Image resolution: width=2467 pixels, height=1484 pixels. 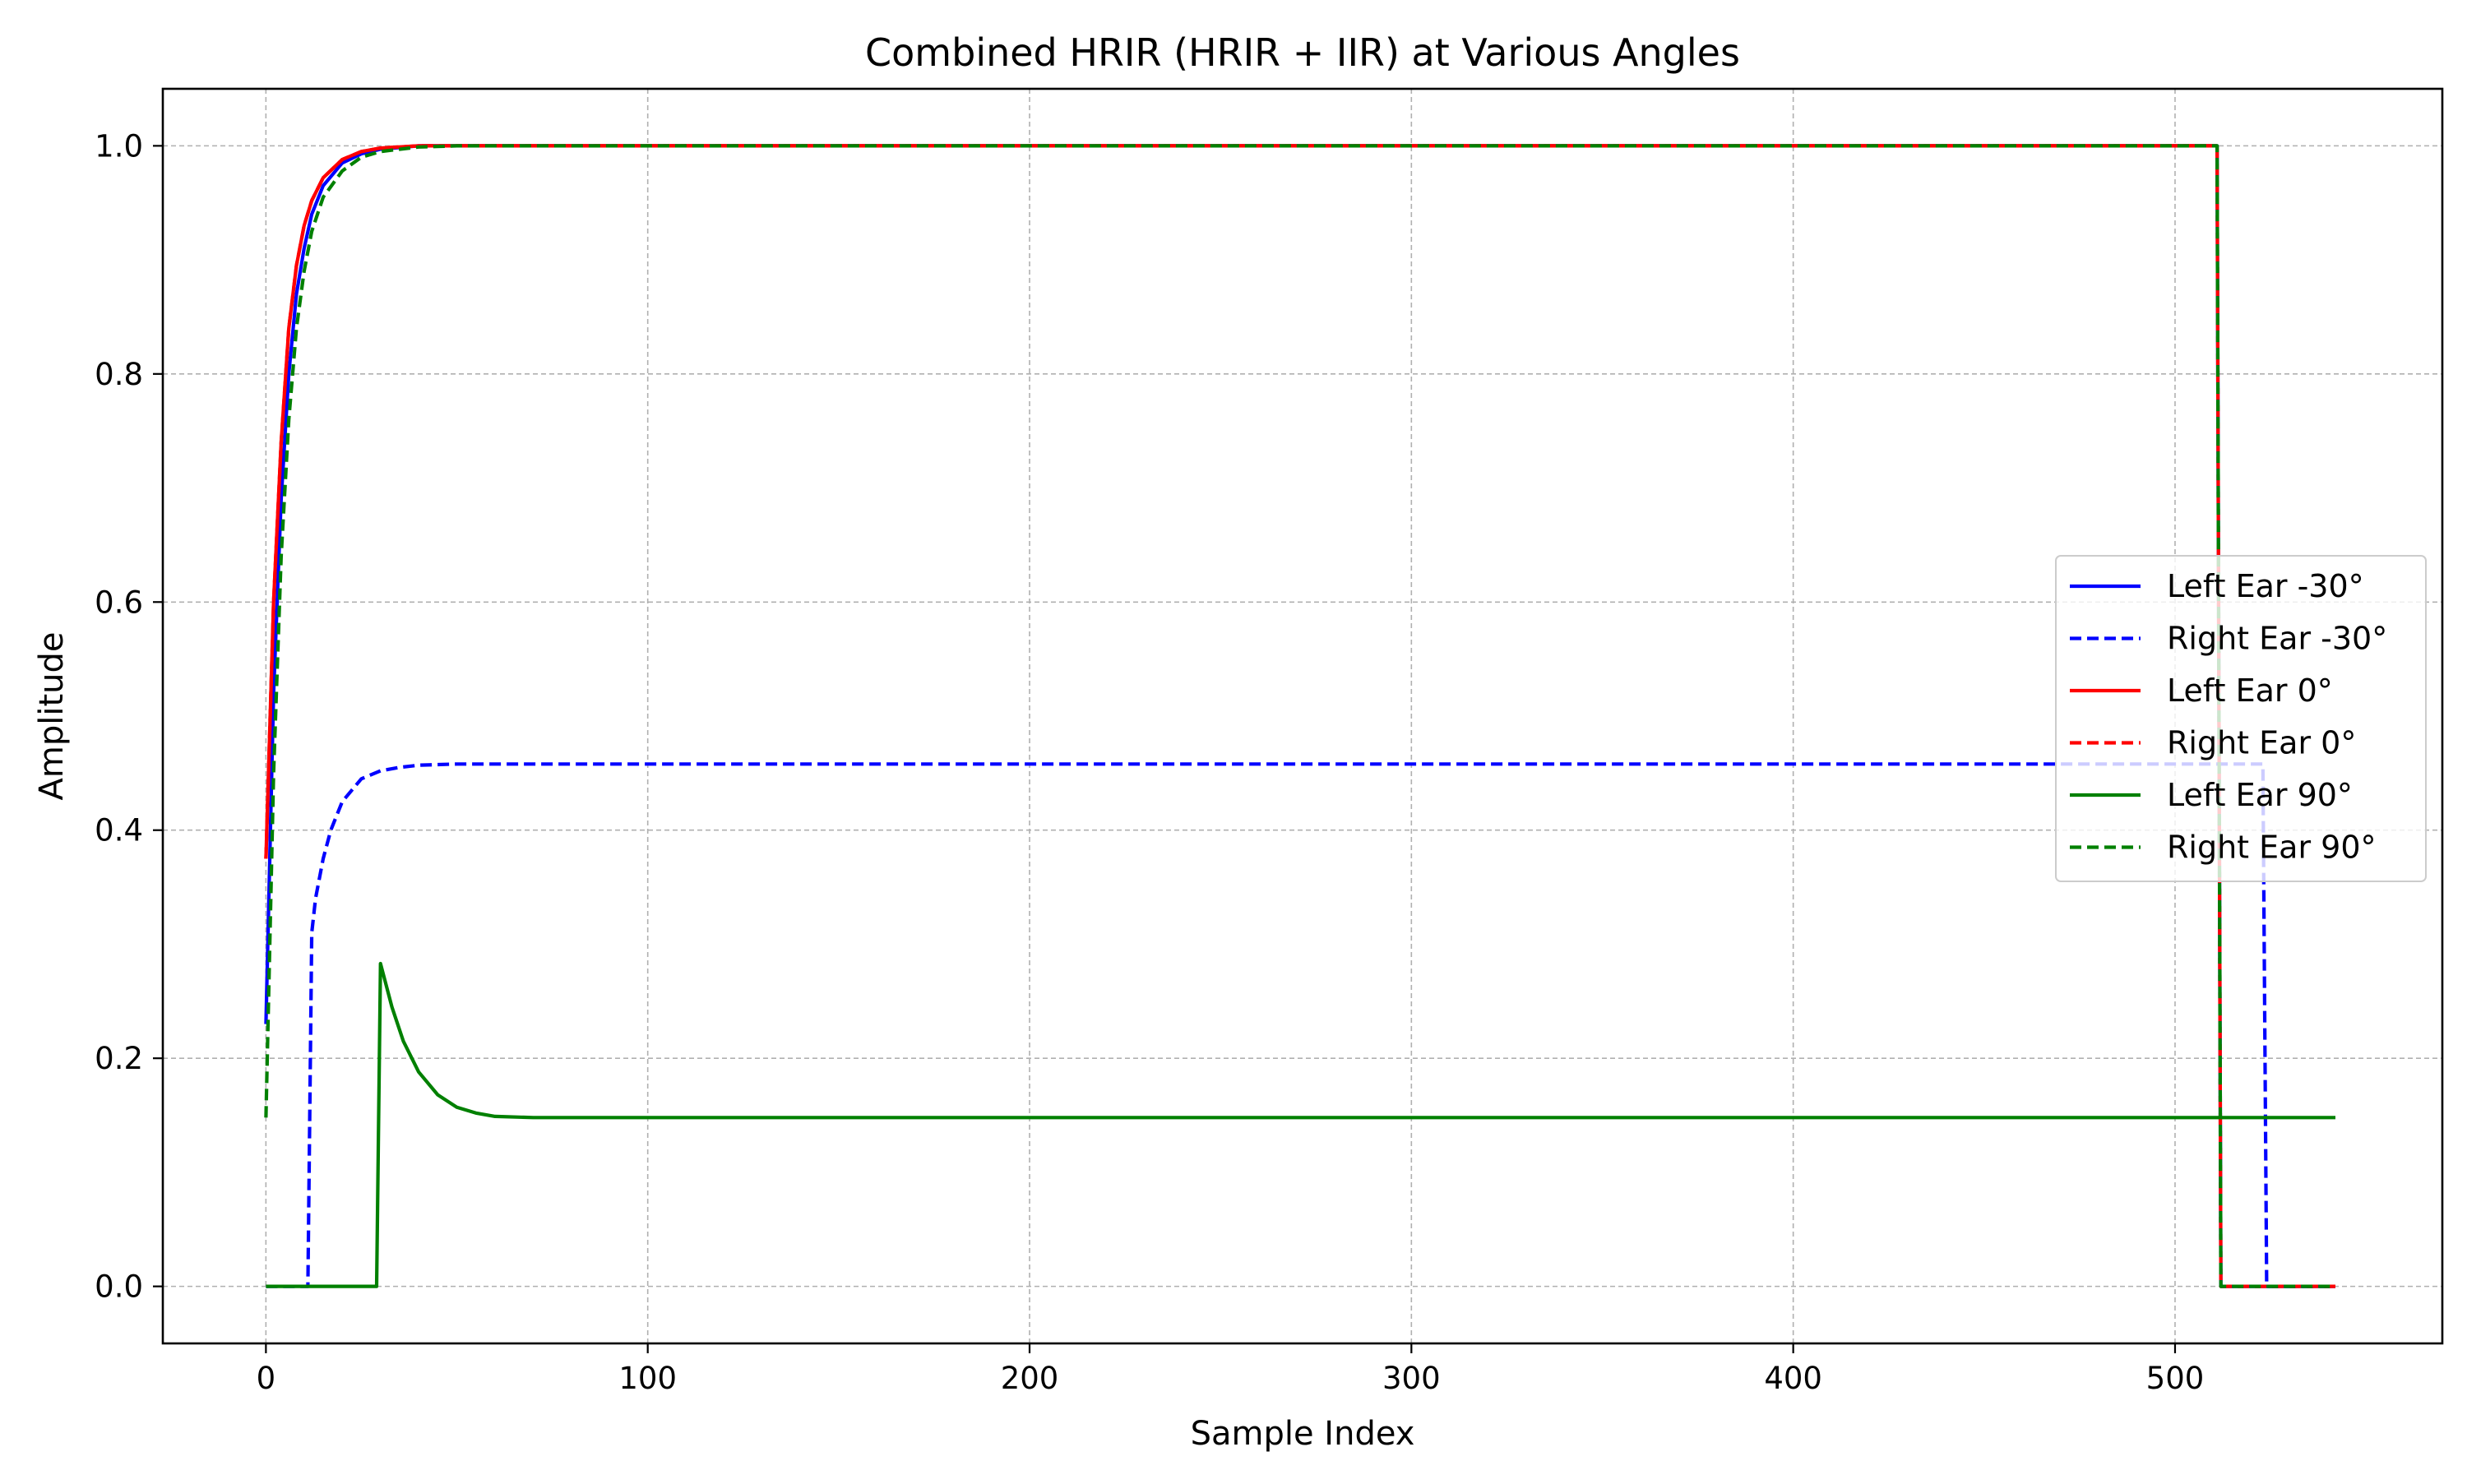 I want to click on legend-box, so click(x=2241, y=719).